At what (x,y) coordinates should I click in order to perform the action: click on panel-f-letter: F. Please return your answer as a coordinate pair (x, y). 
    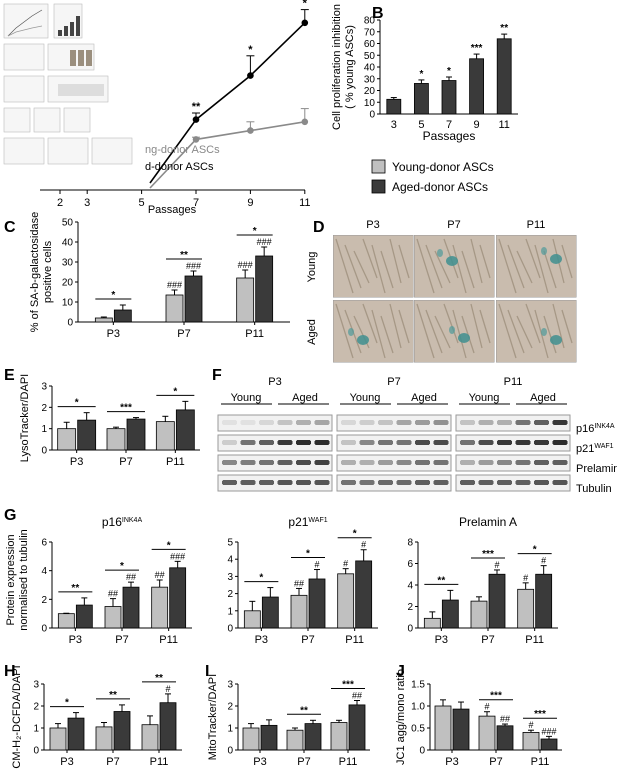
    Looking at the image, I should click on (217, 375).